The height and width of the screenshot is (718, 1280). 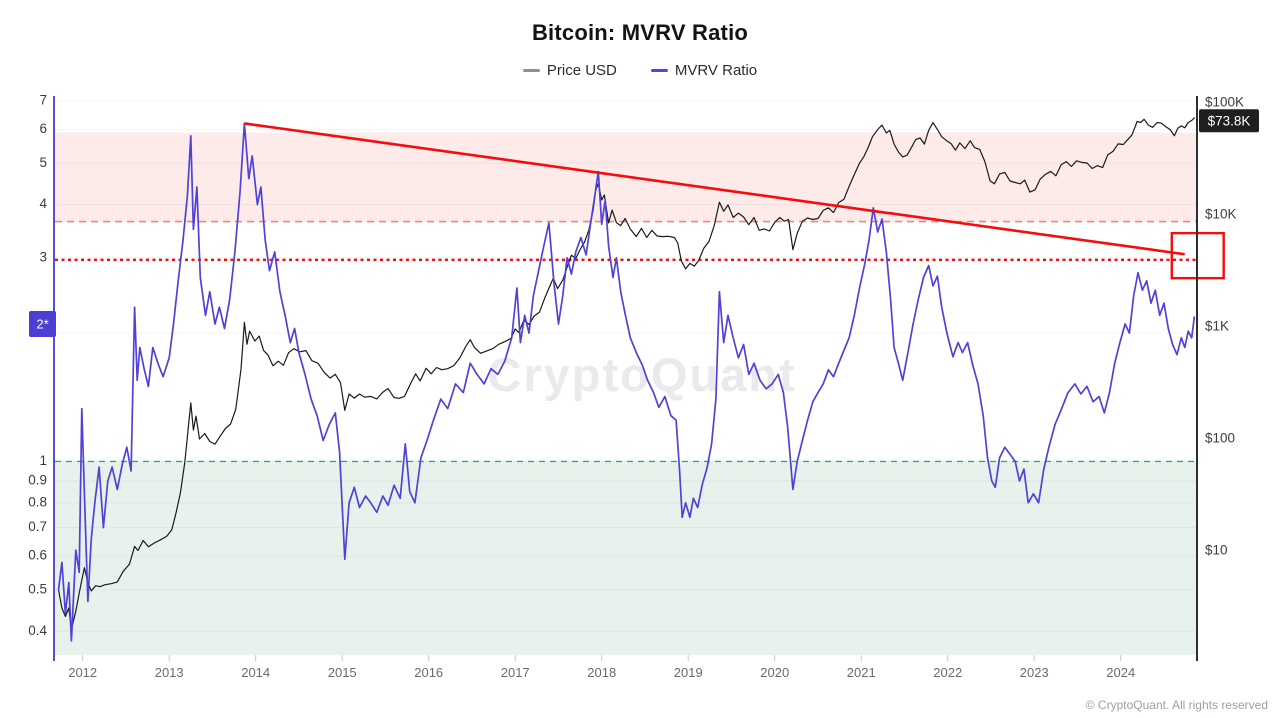 I want to click on x-tick-label: 2016, so click(x=428, y=672).